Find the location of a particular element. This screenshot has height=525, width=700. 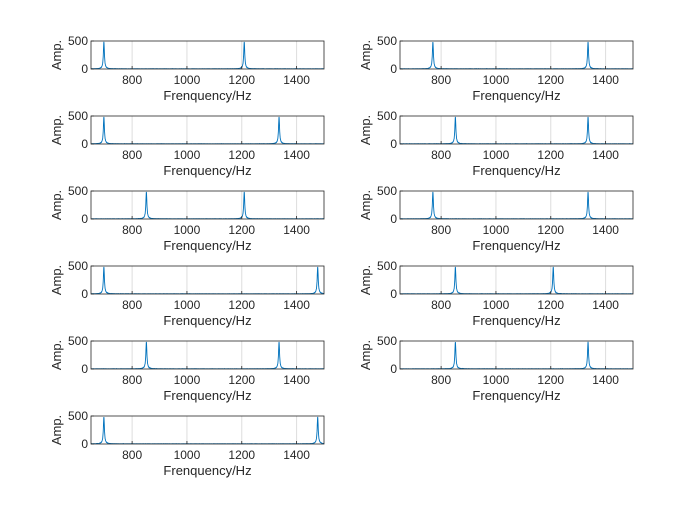

subplot-1: 800 1000 1200 1400 0 500 Frenquency/Hz Amp. is located at coordinates (187, 68).